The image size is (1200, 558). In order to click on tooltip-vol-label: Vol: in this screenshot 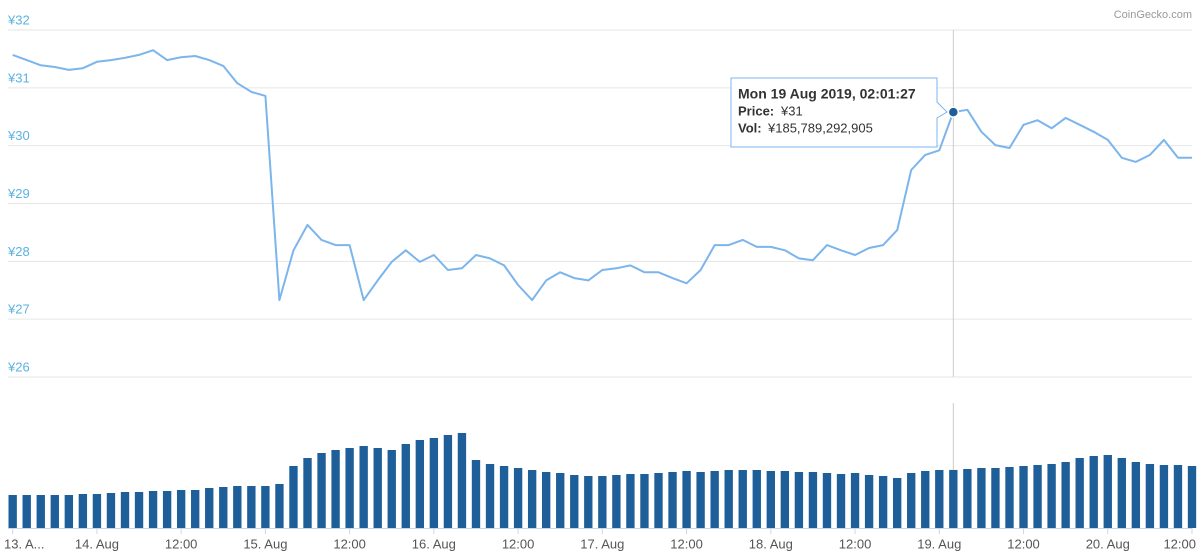, I will do `click(750, 127)`.